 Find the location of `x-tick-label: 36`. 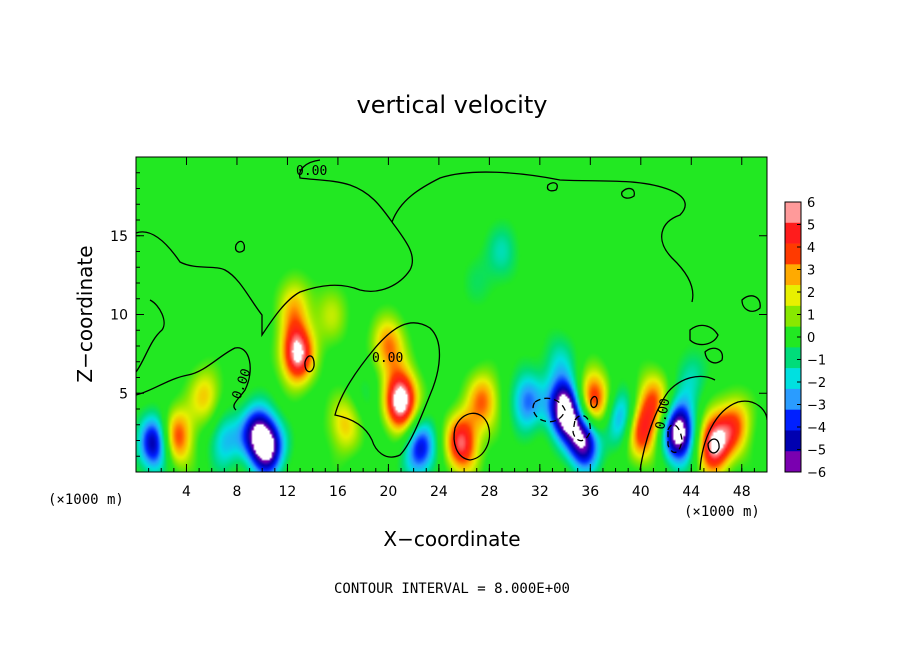

x-tick-label: 36 is located at coordinates (590, 492).